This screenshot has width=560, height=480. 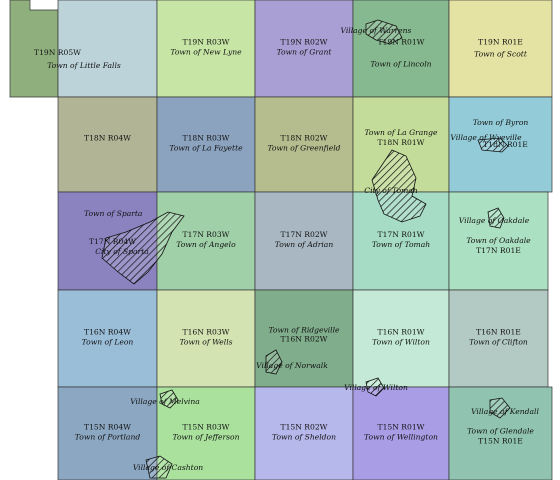 I want to click on town-name-label: Town of Little Falls, so click(x=84, y=65).